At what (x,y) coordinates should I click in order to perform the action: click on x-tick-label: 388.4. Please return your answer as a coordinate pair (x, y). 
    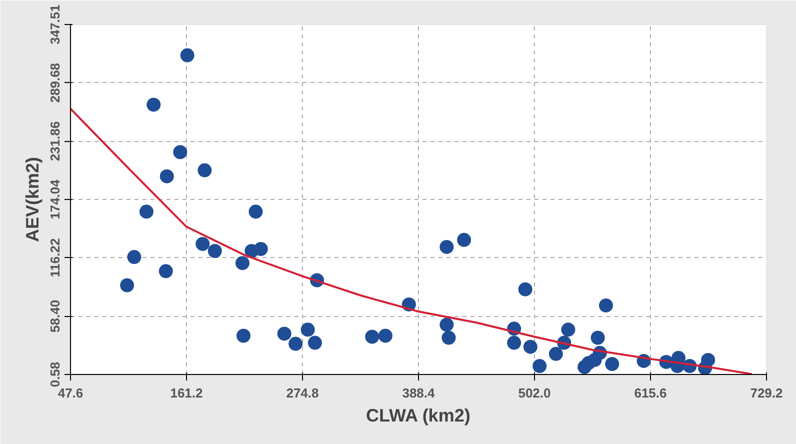
    Looking at the image, I should click on (419, 393).